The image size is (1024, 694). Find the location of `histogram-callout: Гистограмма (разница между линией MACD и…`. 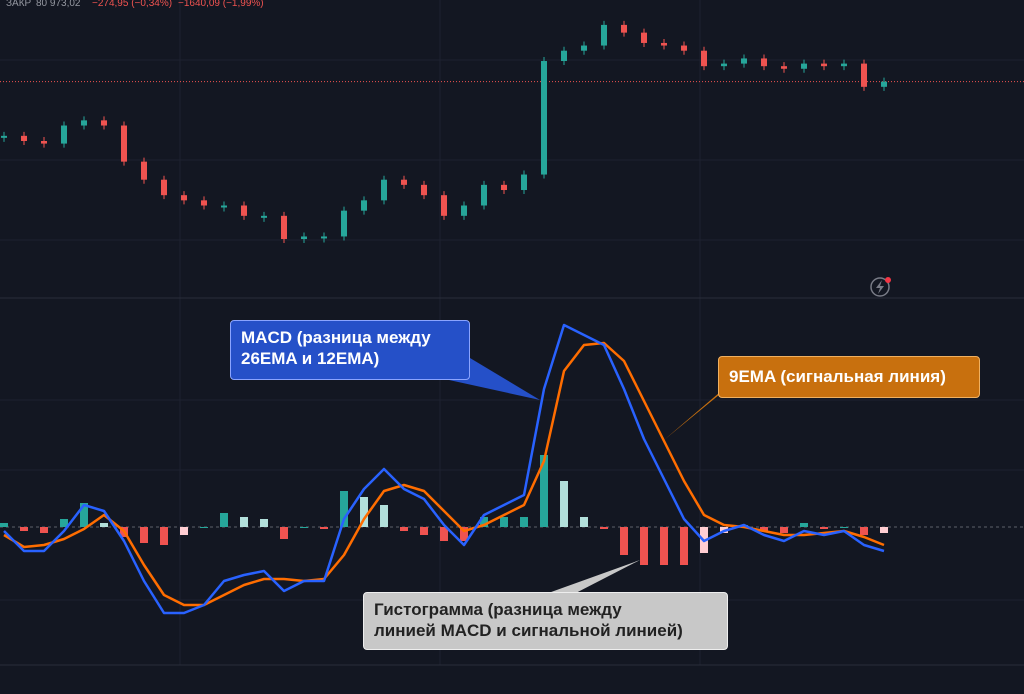

histogram-callout: Гистограмма (разница между линией MACD и… is located at coordinates (545, 621).